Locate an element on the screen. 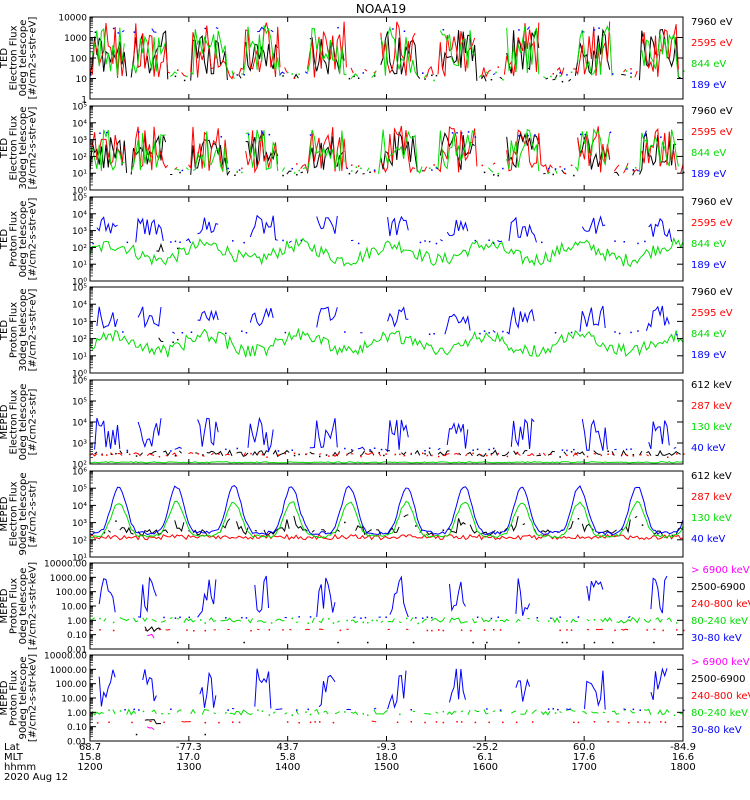 This screenshot has width=750, height=800. series-612-kev is located at coordinates (388, 525).